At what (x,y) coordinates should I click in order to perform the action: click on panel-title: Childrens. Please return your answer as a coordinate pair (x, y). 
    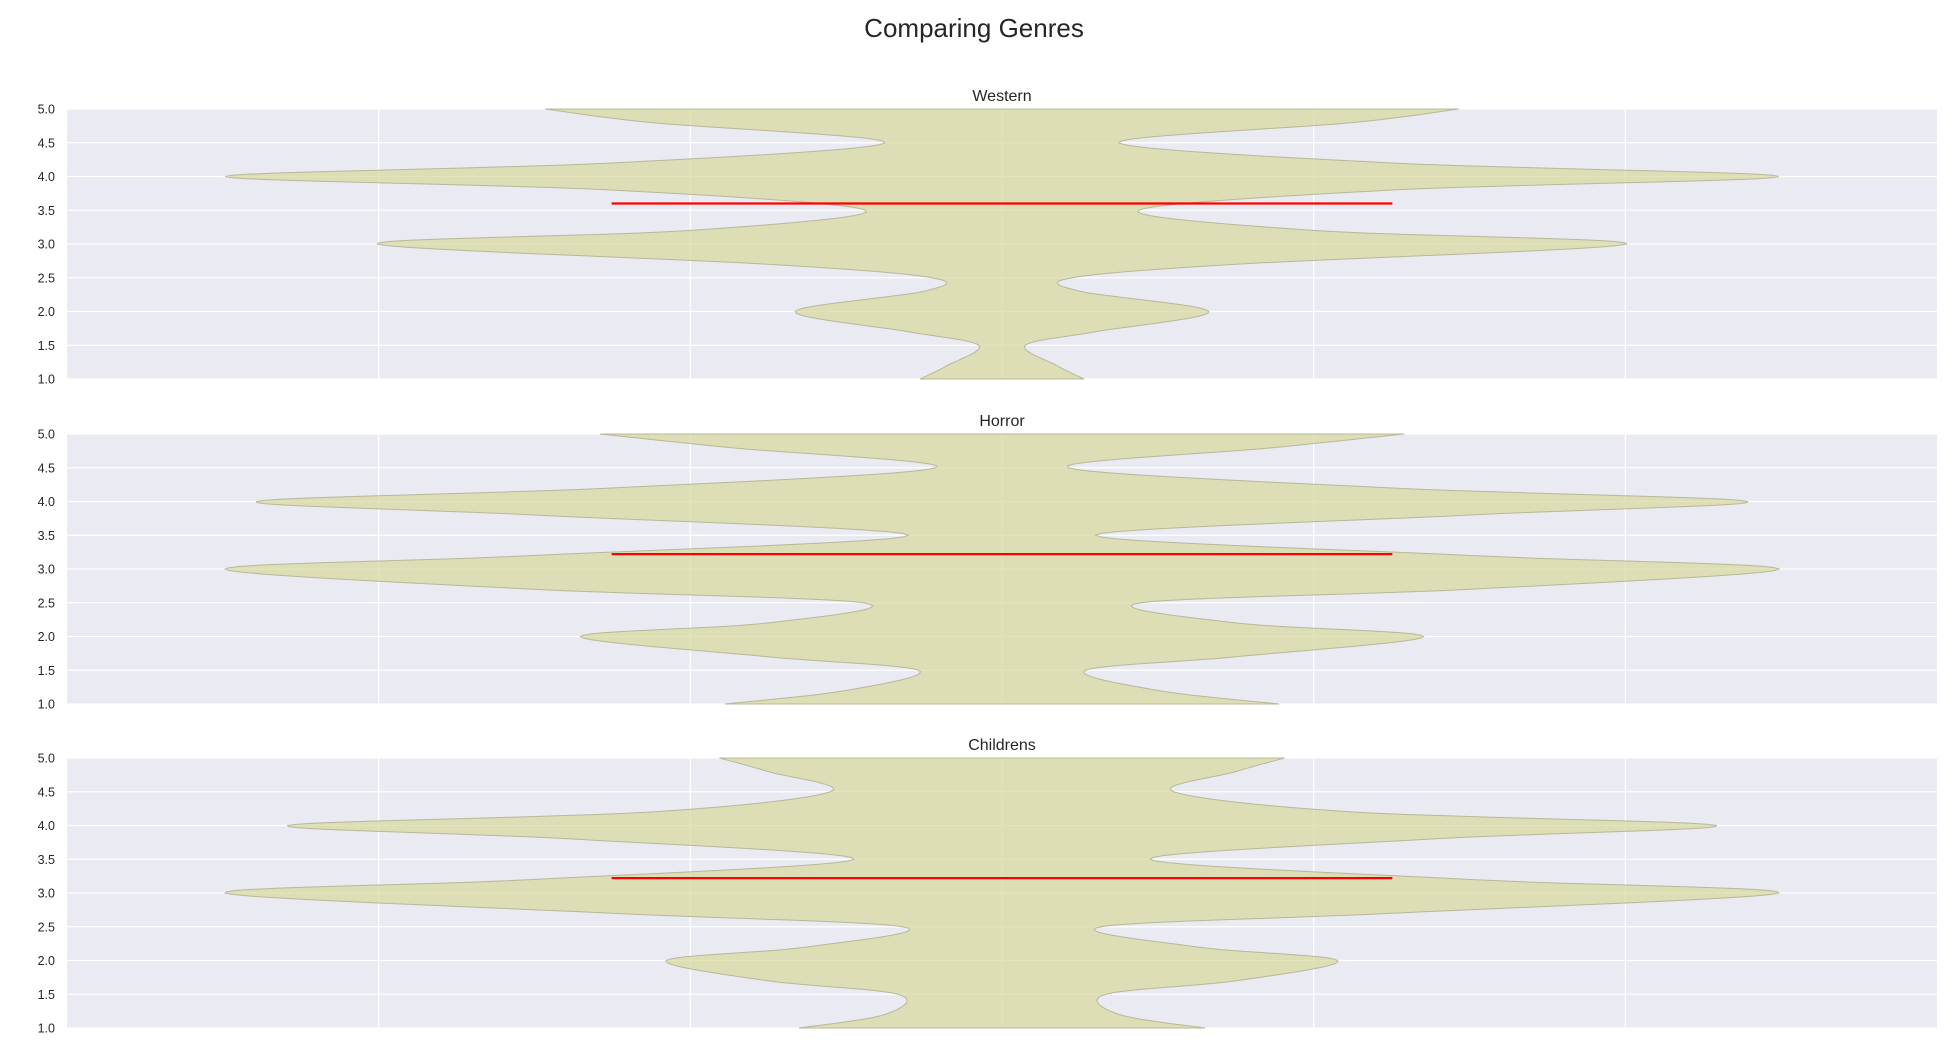
    Looking at the image, I should click on (1002, 745).